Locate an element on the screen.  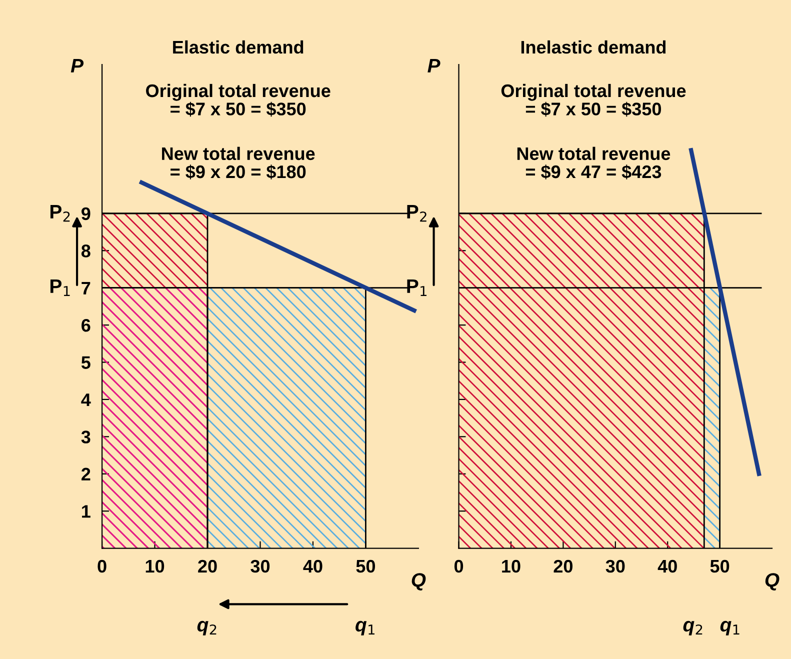
y-tick-label: 7 is located at coordinates (86, 288).